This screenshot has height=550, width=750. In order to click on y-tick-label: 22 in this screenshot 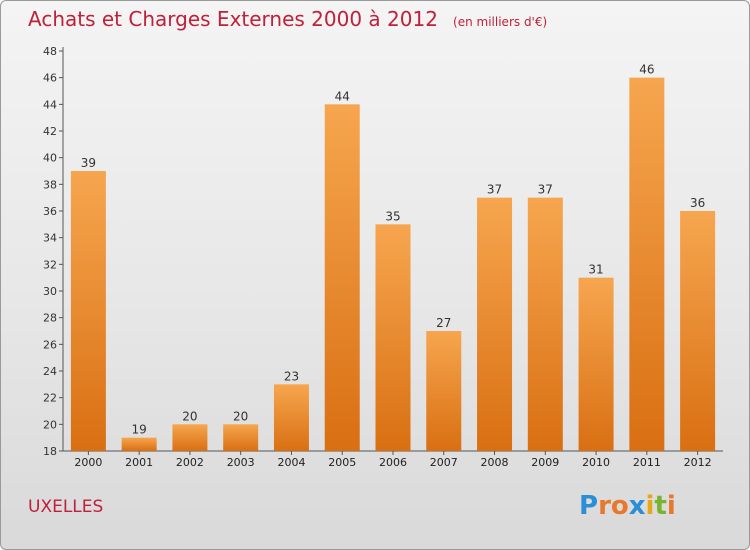, I will do `click(50, 398)`.